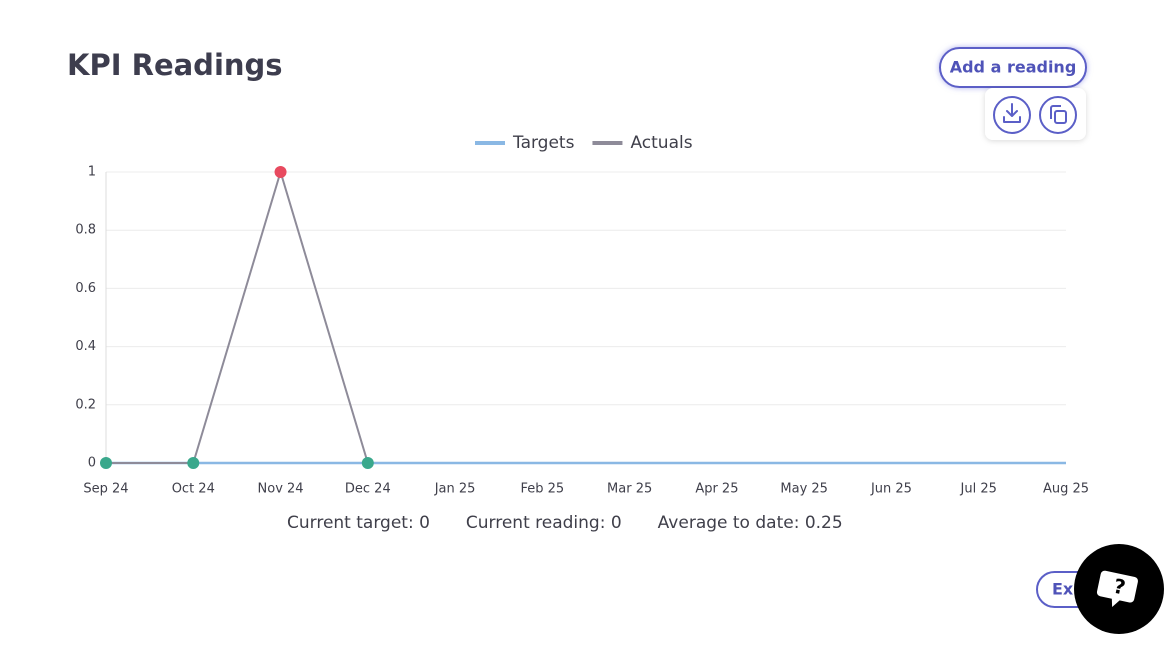 Image resolution: width=1170 pixels, height=649 pixels. I want to click on help-button: ?, so click(1119, 589).